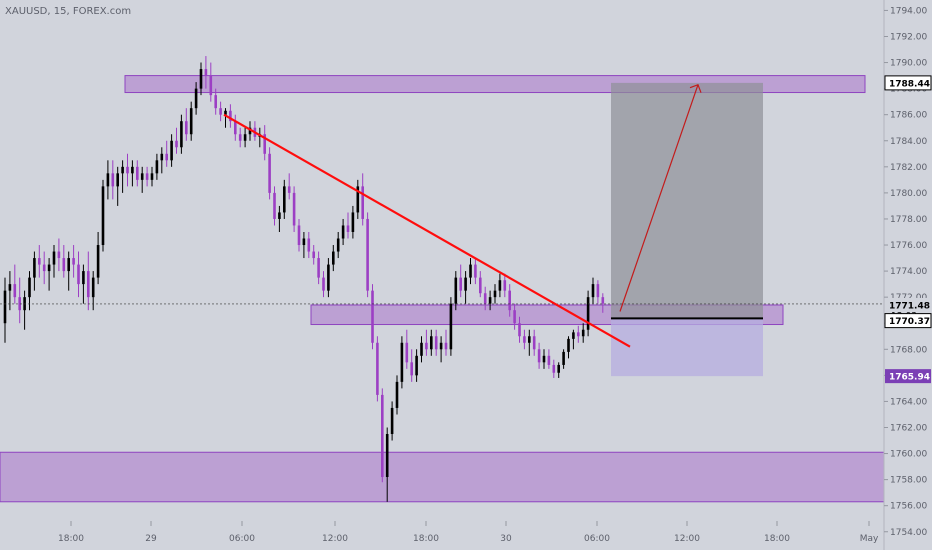  What do you see at coordinates (869, 539) in the screenshot?
I see `time-tick-label: May` at bounding box center [869, 539].